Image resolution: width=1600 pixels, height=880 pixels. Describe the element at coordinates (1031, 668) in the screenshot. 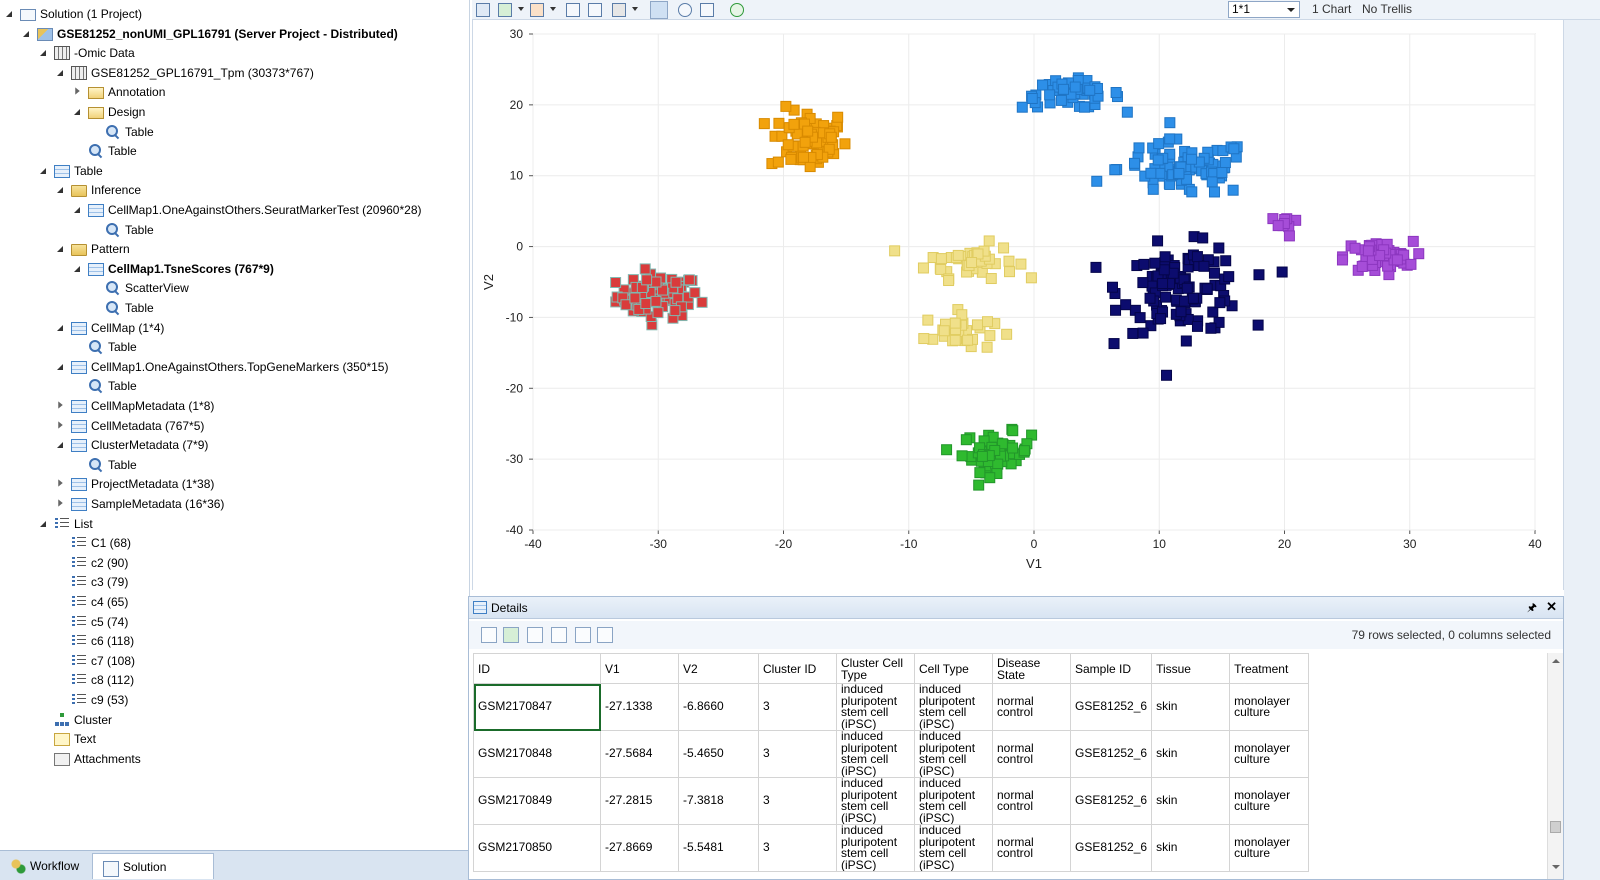

I see `column-header: Disease State` at that location.